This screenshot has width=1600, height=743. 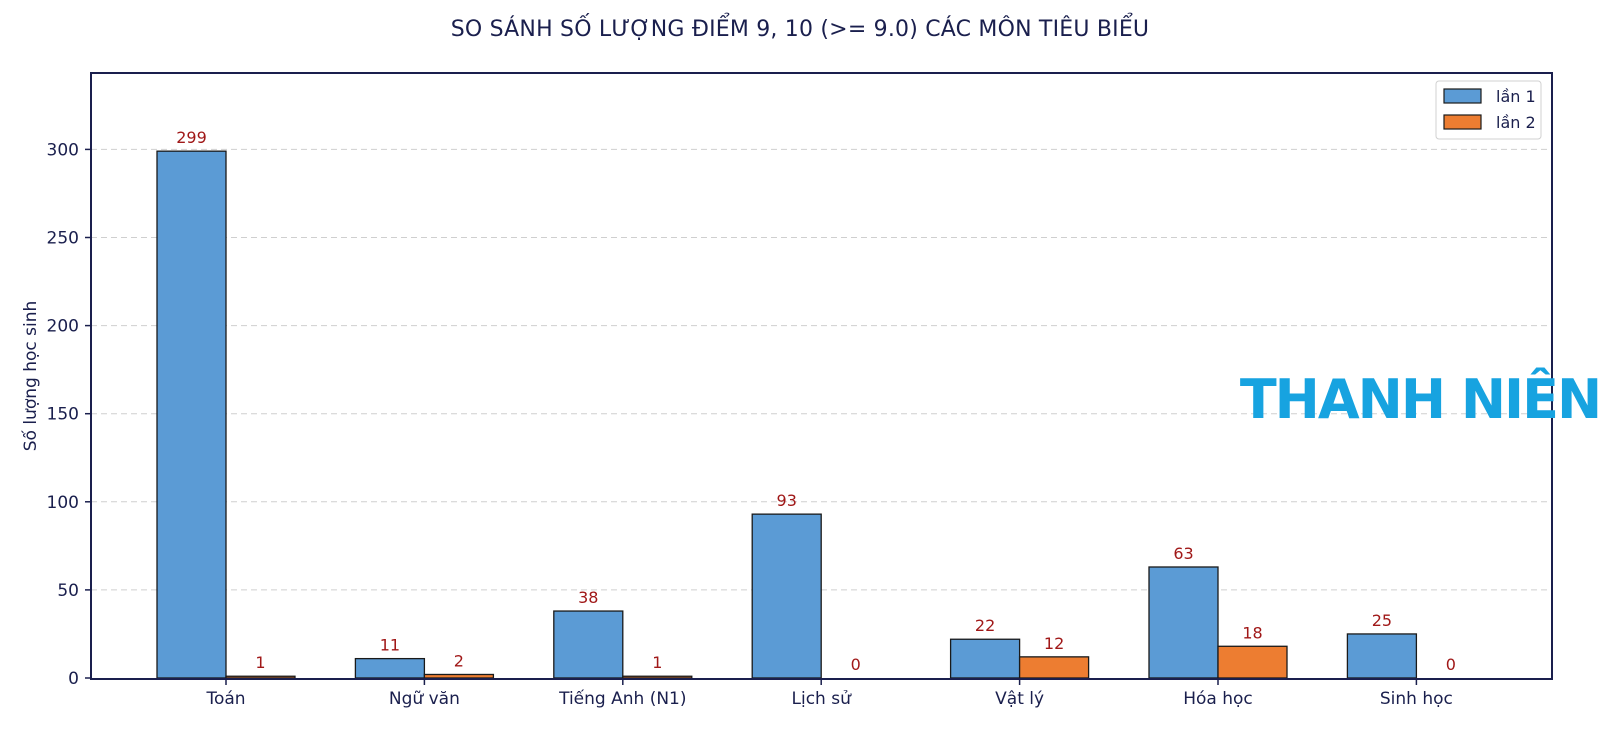 I want to click on y-tick-label: 0, so click(x=73, y=679).